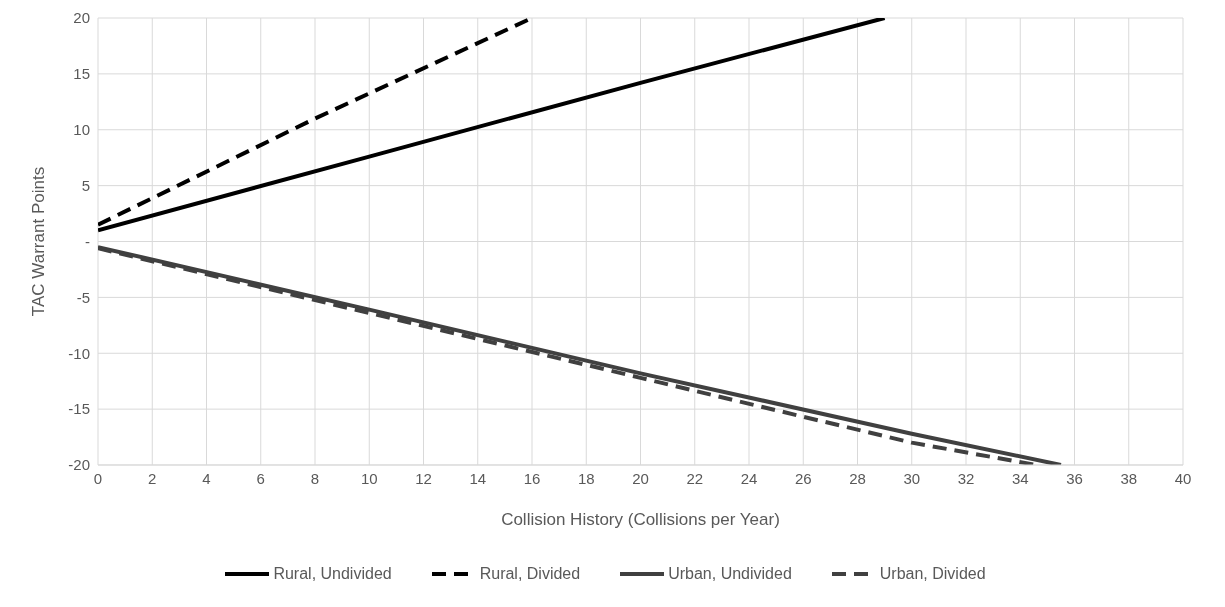  I want to click on x-tick-label: 34, so click(1020, 478).